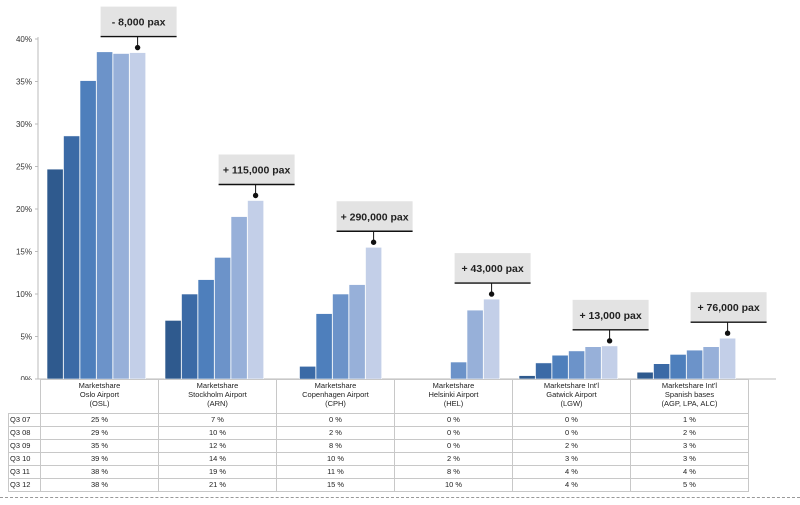 Image resolution: width=800 pixels, height=505 pixels. I want to click on category-label-line: Gatwick Airport, so click(571, 394).